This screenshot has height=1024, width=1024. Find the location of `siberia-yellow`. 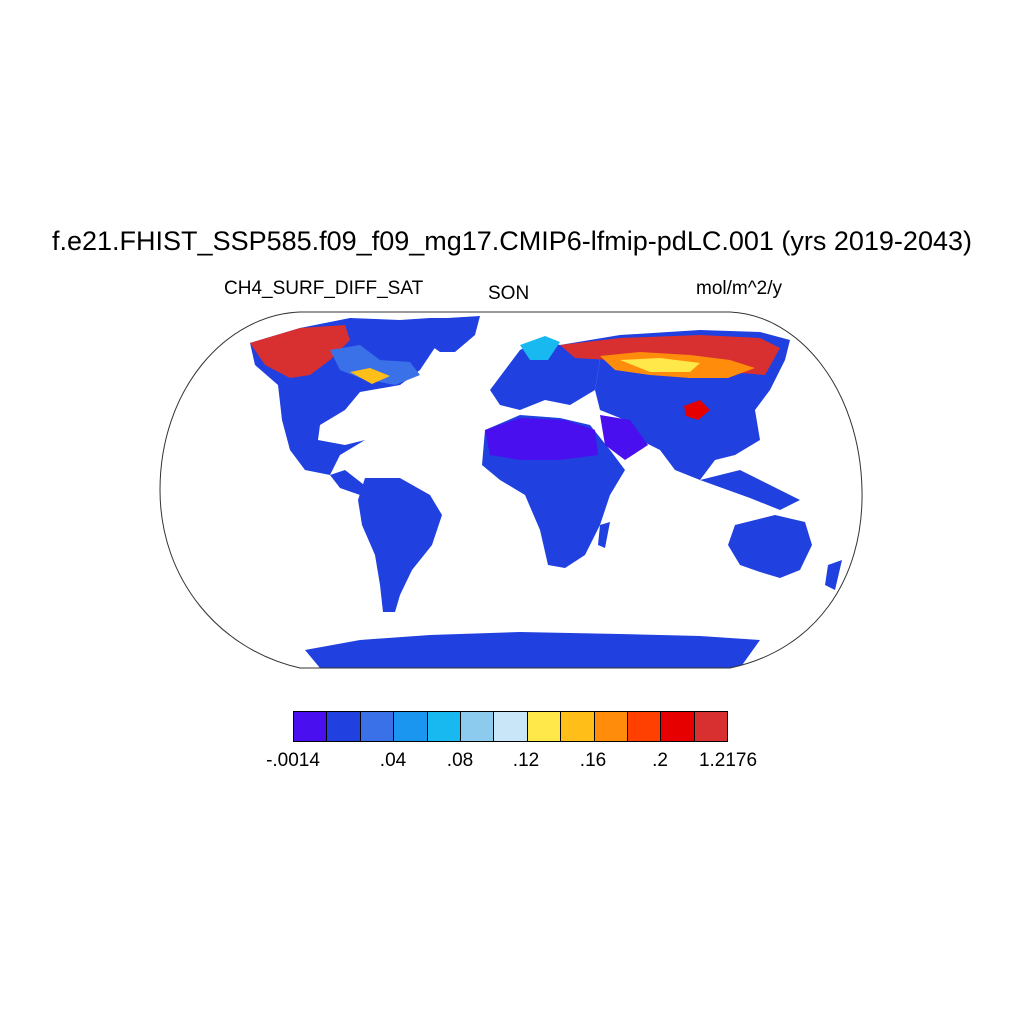

siberia-yellow is located at coordinates (660, 365).